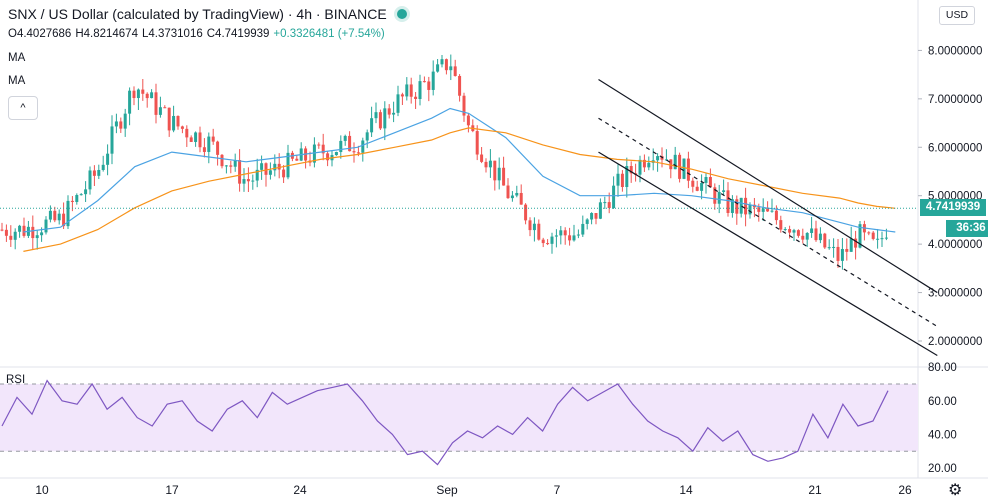  I want to click on price-tick-label: 3.0000000, so click(955, 294).